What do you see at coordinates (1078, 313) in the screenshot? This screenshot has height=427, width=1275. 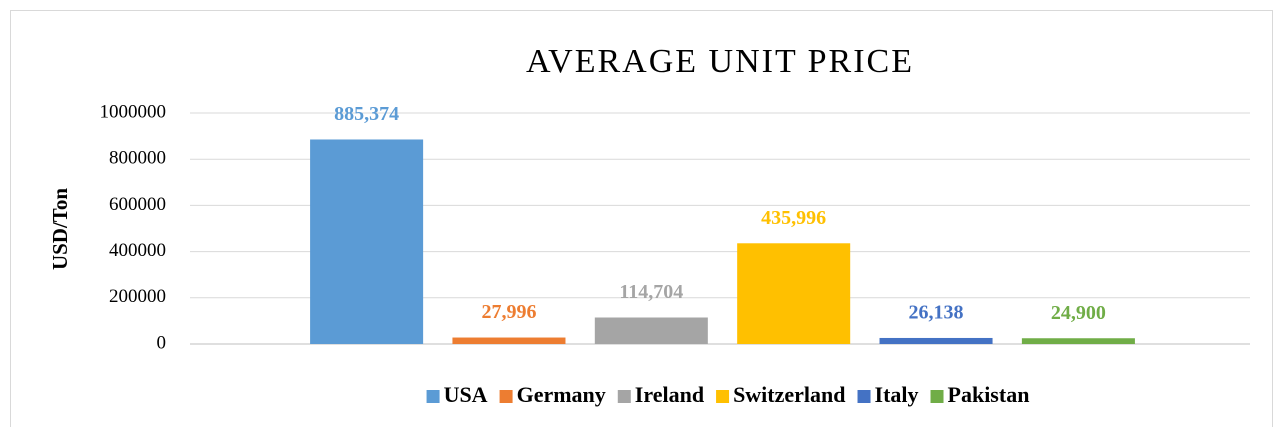 I see `value-label: 24,900` at bounding box center [1078, 313].